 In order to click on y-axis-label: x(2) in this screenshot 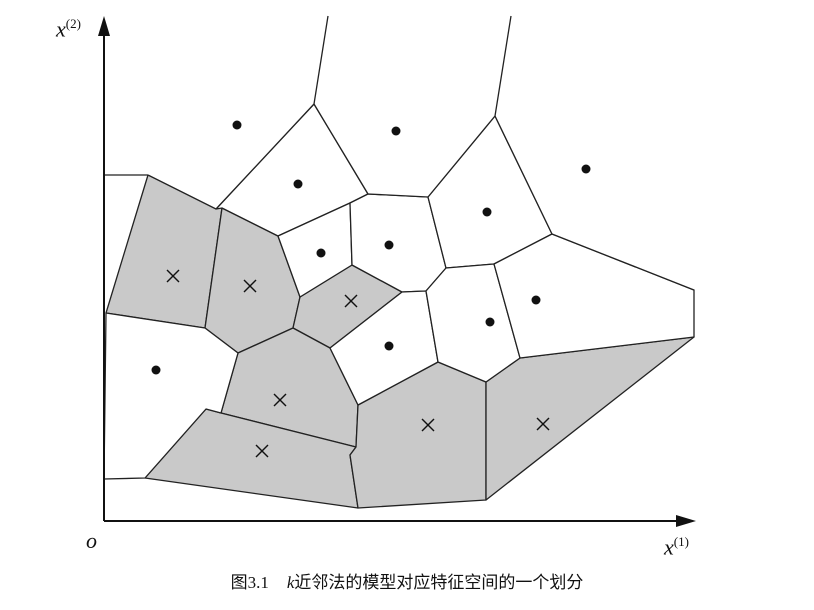, I will do `click(68, 29)`.